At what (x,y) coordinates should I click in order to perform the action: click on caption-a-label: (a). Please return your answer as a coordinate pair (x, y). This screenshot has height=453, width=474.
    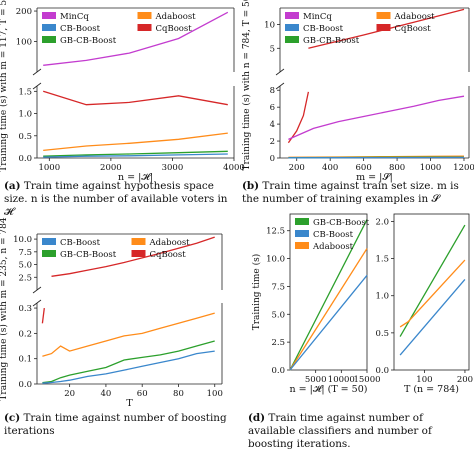
    Looking at the image, I should click on (12, 186).